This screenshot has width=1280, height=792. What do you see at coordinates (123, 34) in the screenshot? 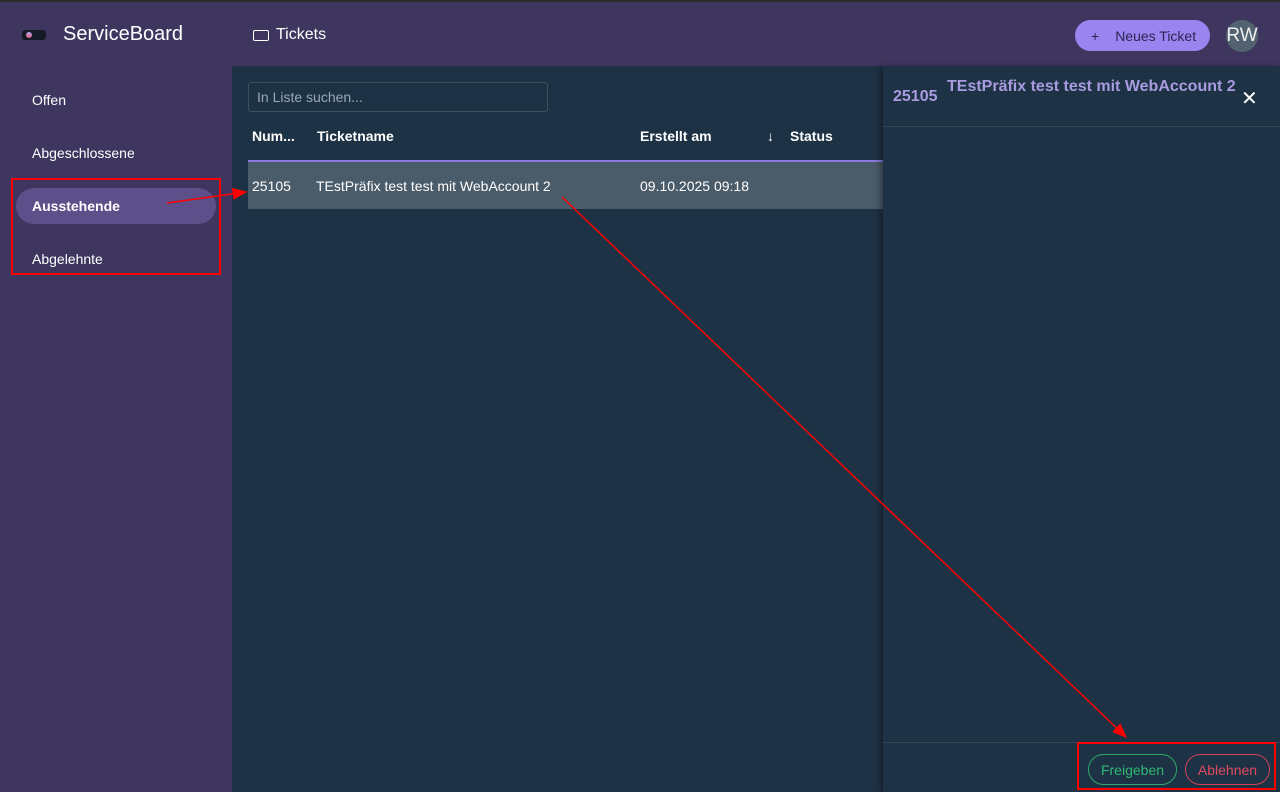
I see `app-title: ServiceBoard` at bounding box center [123, 34].